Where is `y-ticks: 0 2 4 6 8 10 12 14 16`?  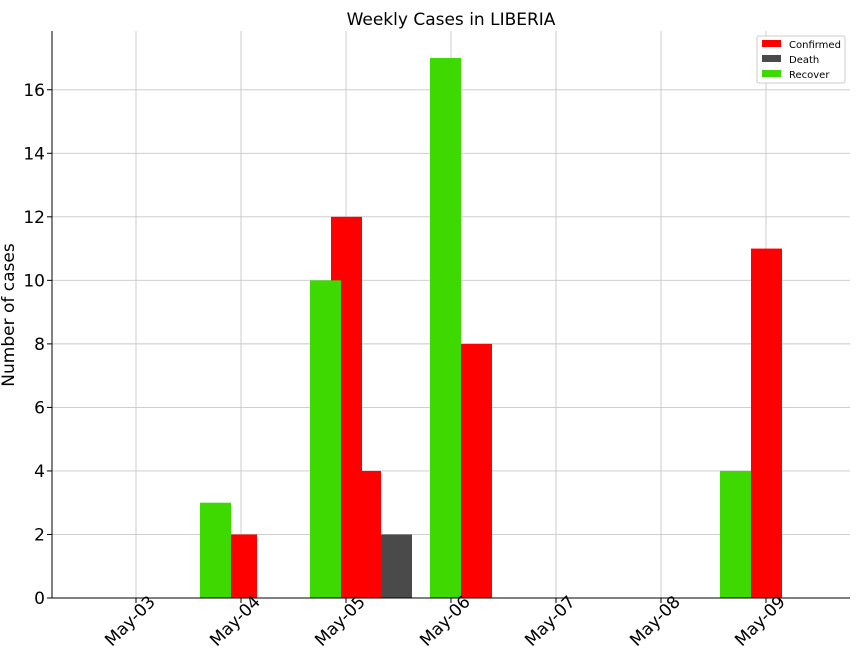
y-ticks: 0 2 4 6 8 10 12 14 16 is located at coordinates (37, 345).